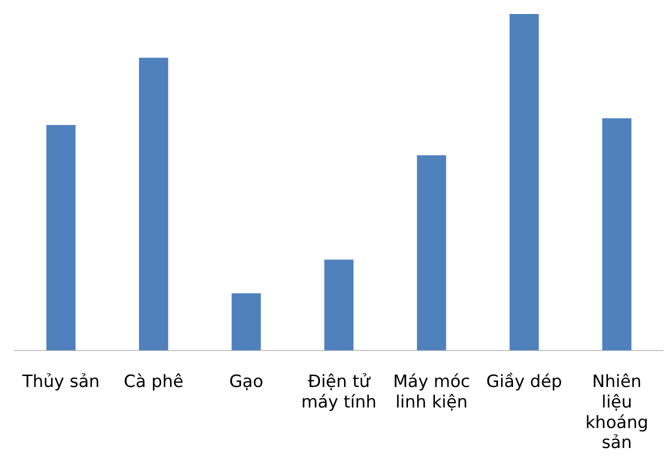  What do you see at coordinates (154, 382) in the screenshot?
I see `x-tick-label: Cà phê` at bounding box center [154, 382].